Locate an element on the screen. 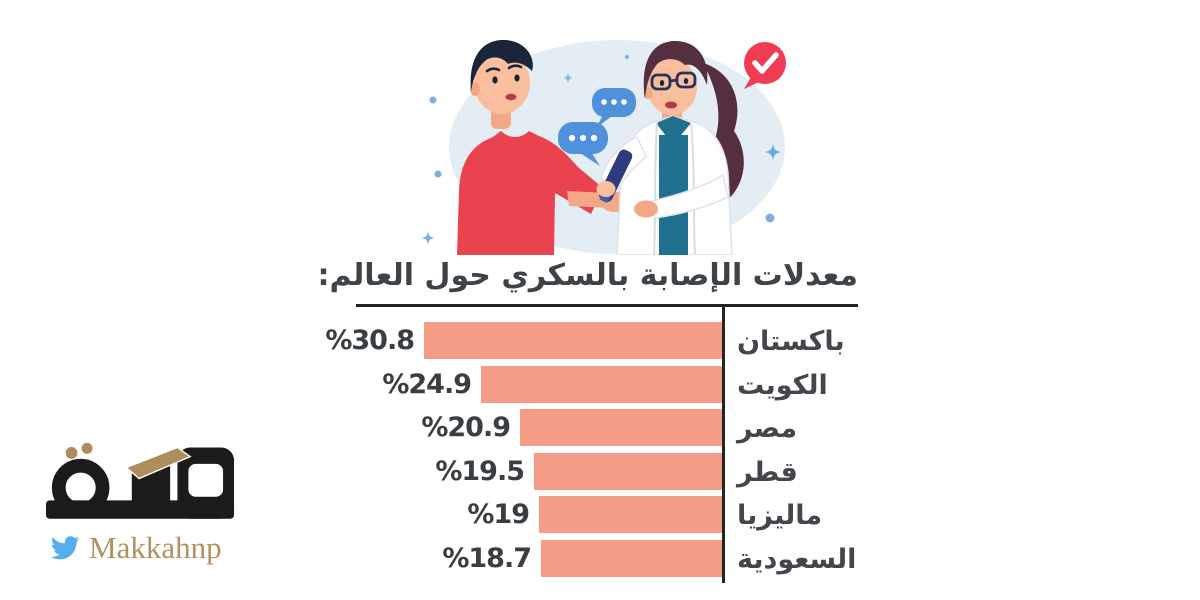  doctor-ponytail is located at coordinates (723, 133).